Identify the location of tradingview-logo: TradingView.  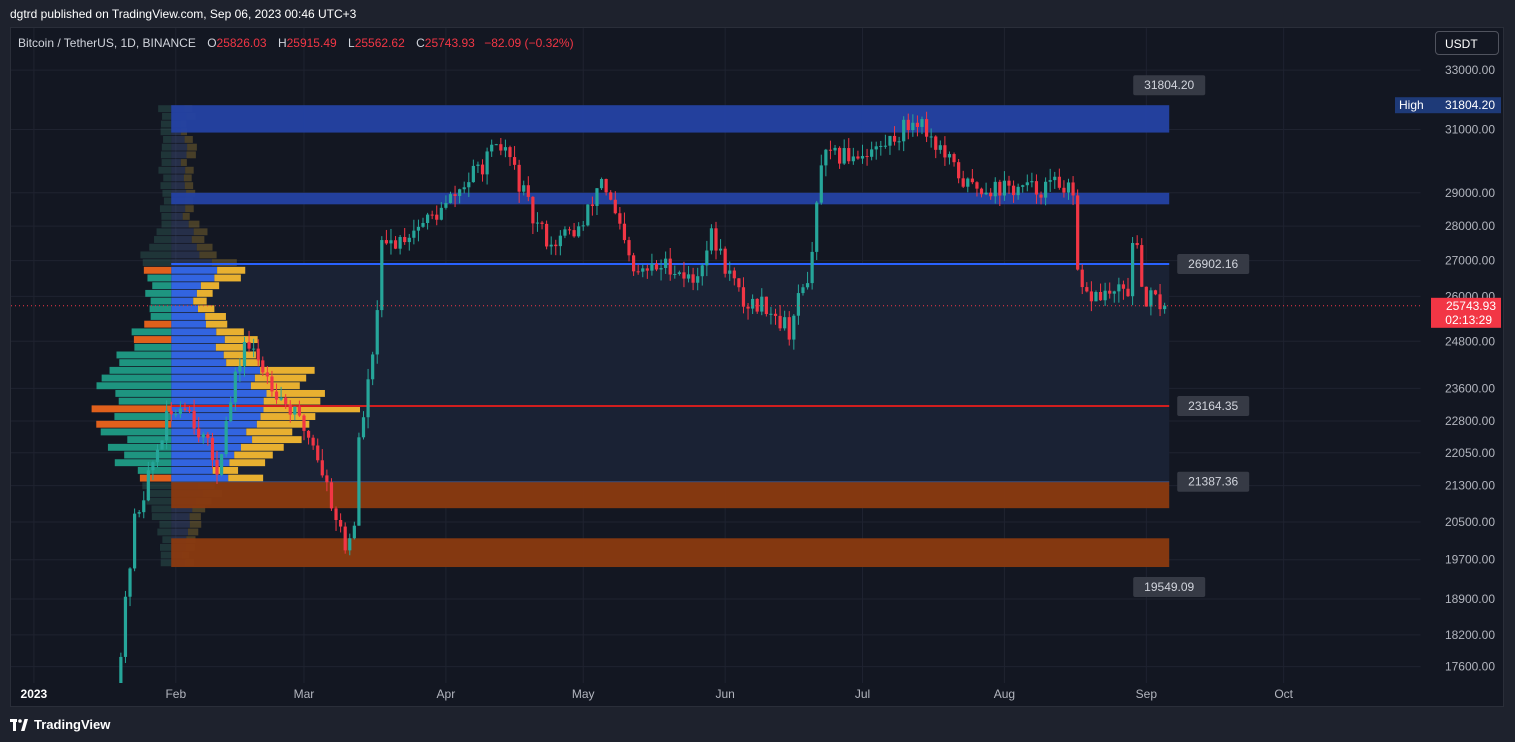
(60, 724).